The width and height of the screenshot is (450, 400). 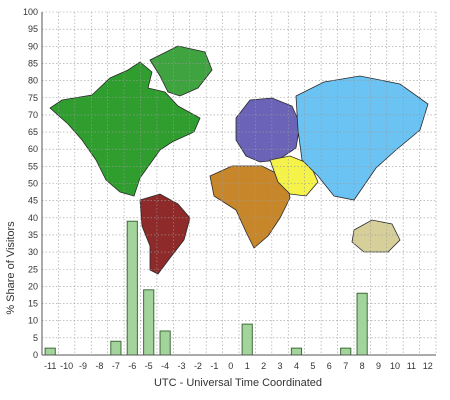 I want to click on bar-utc--5, so click(x=149, y=322).